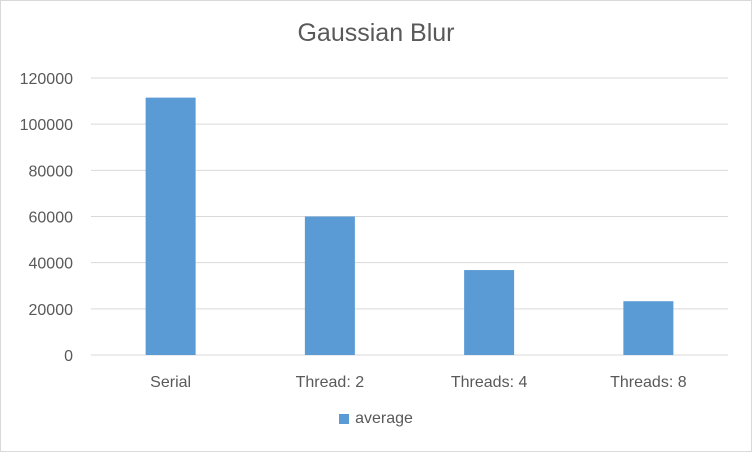  Describe the element at coordinates (51, 264) in the screenshot. I see `y-tick-label: 40000` at that location.